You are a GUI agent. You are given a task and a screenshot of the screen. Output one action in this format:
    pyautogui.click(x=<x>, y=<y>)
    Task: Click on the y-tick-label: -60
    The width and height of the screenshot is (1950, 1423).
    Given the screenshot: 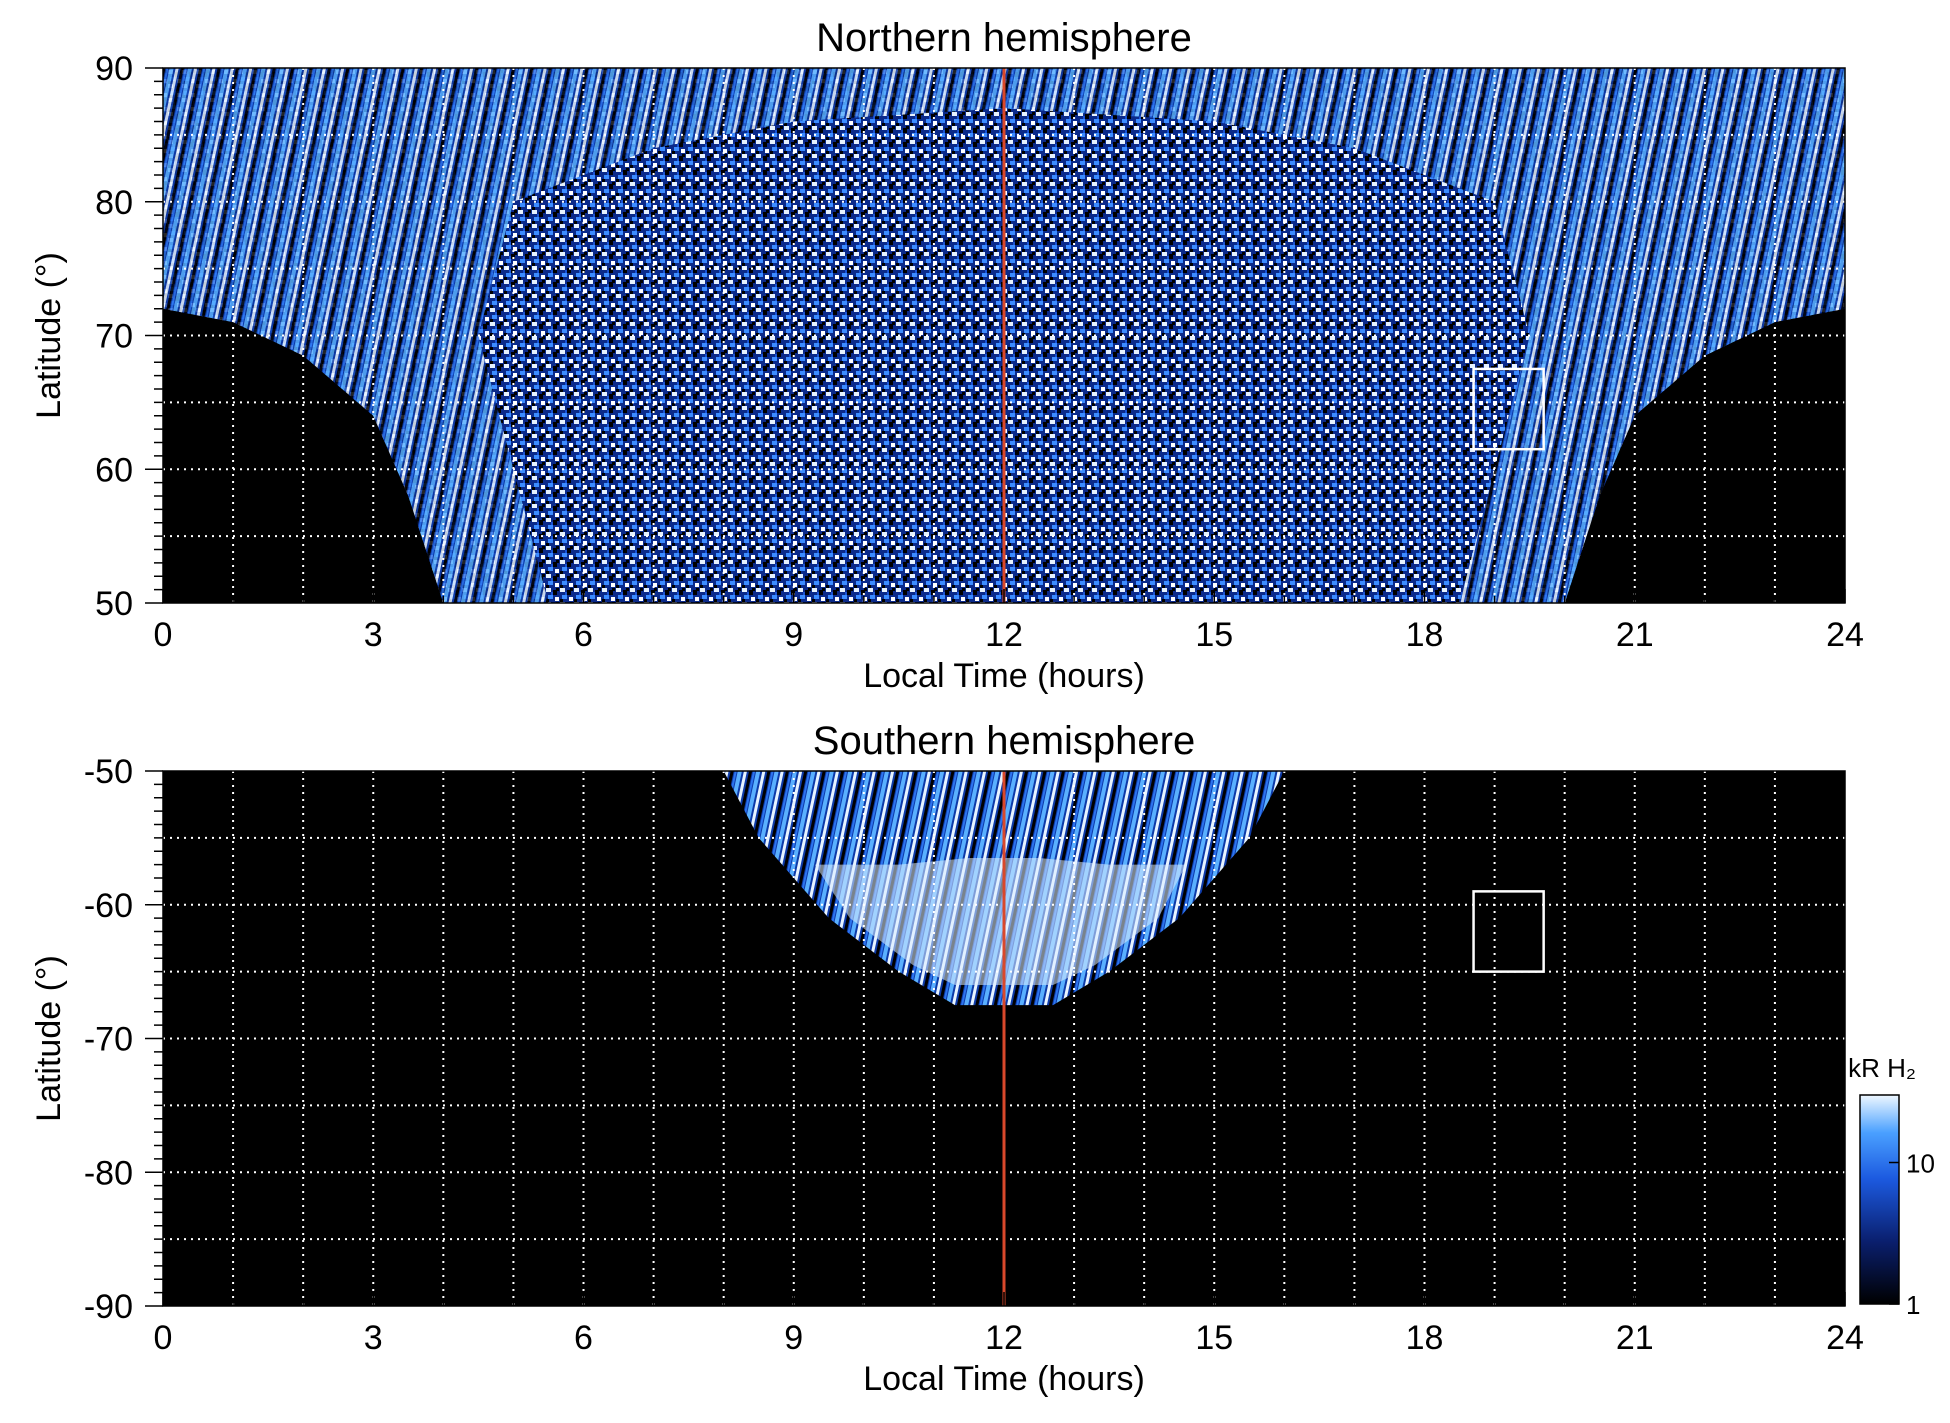 What is the action you would take?
    pyautogui.click(x=108, y=906)
    